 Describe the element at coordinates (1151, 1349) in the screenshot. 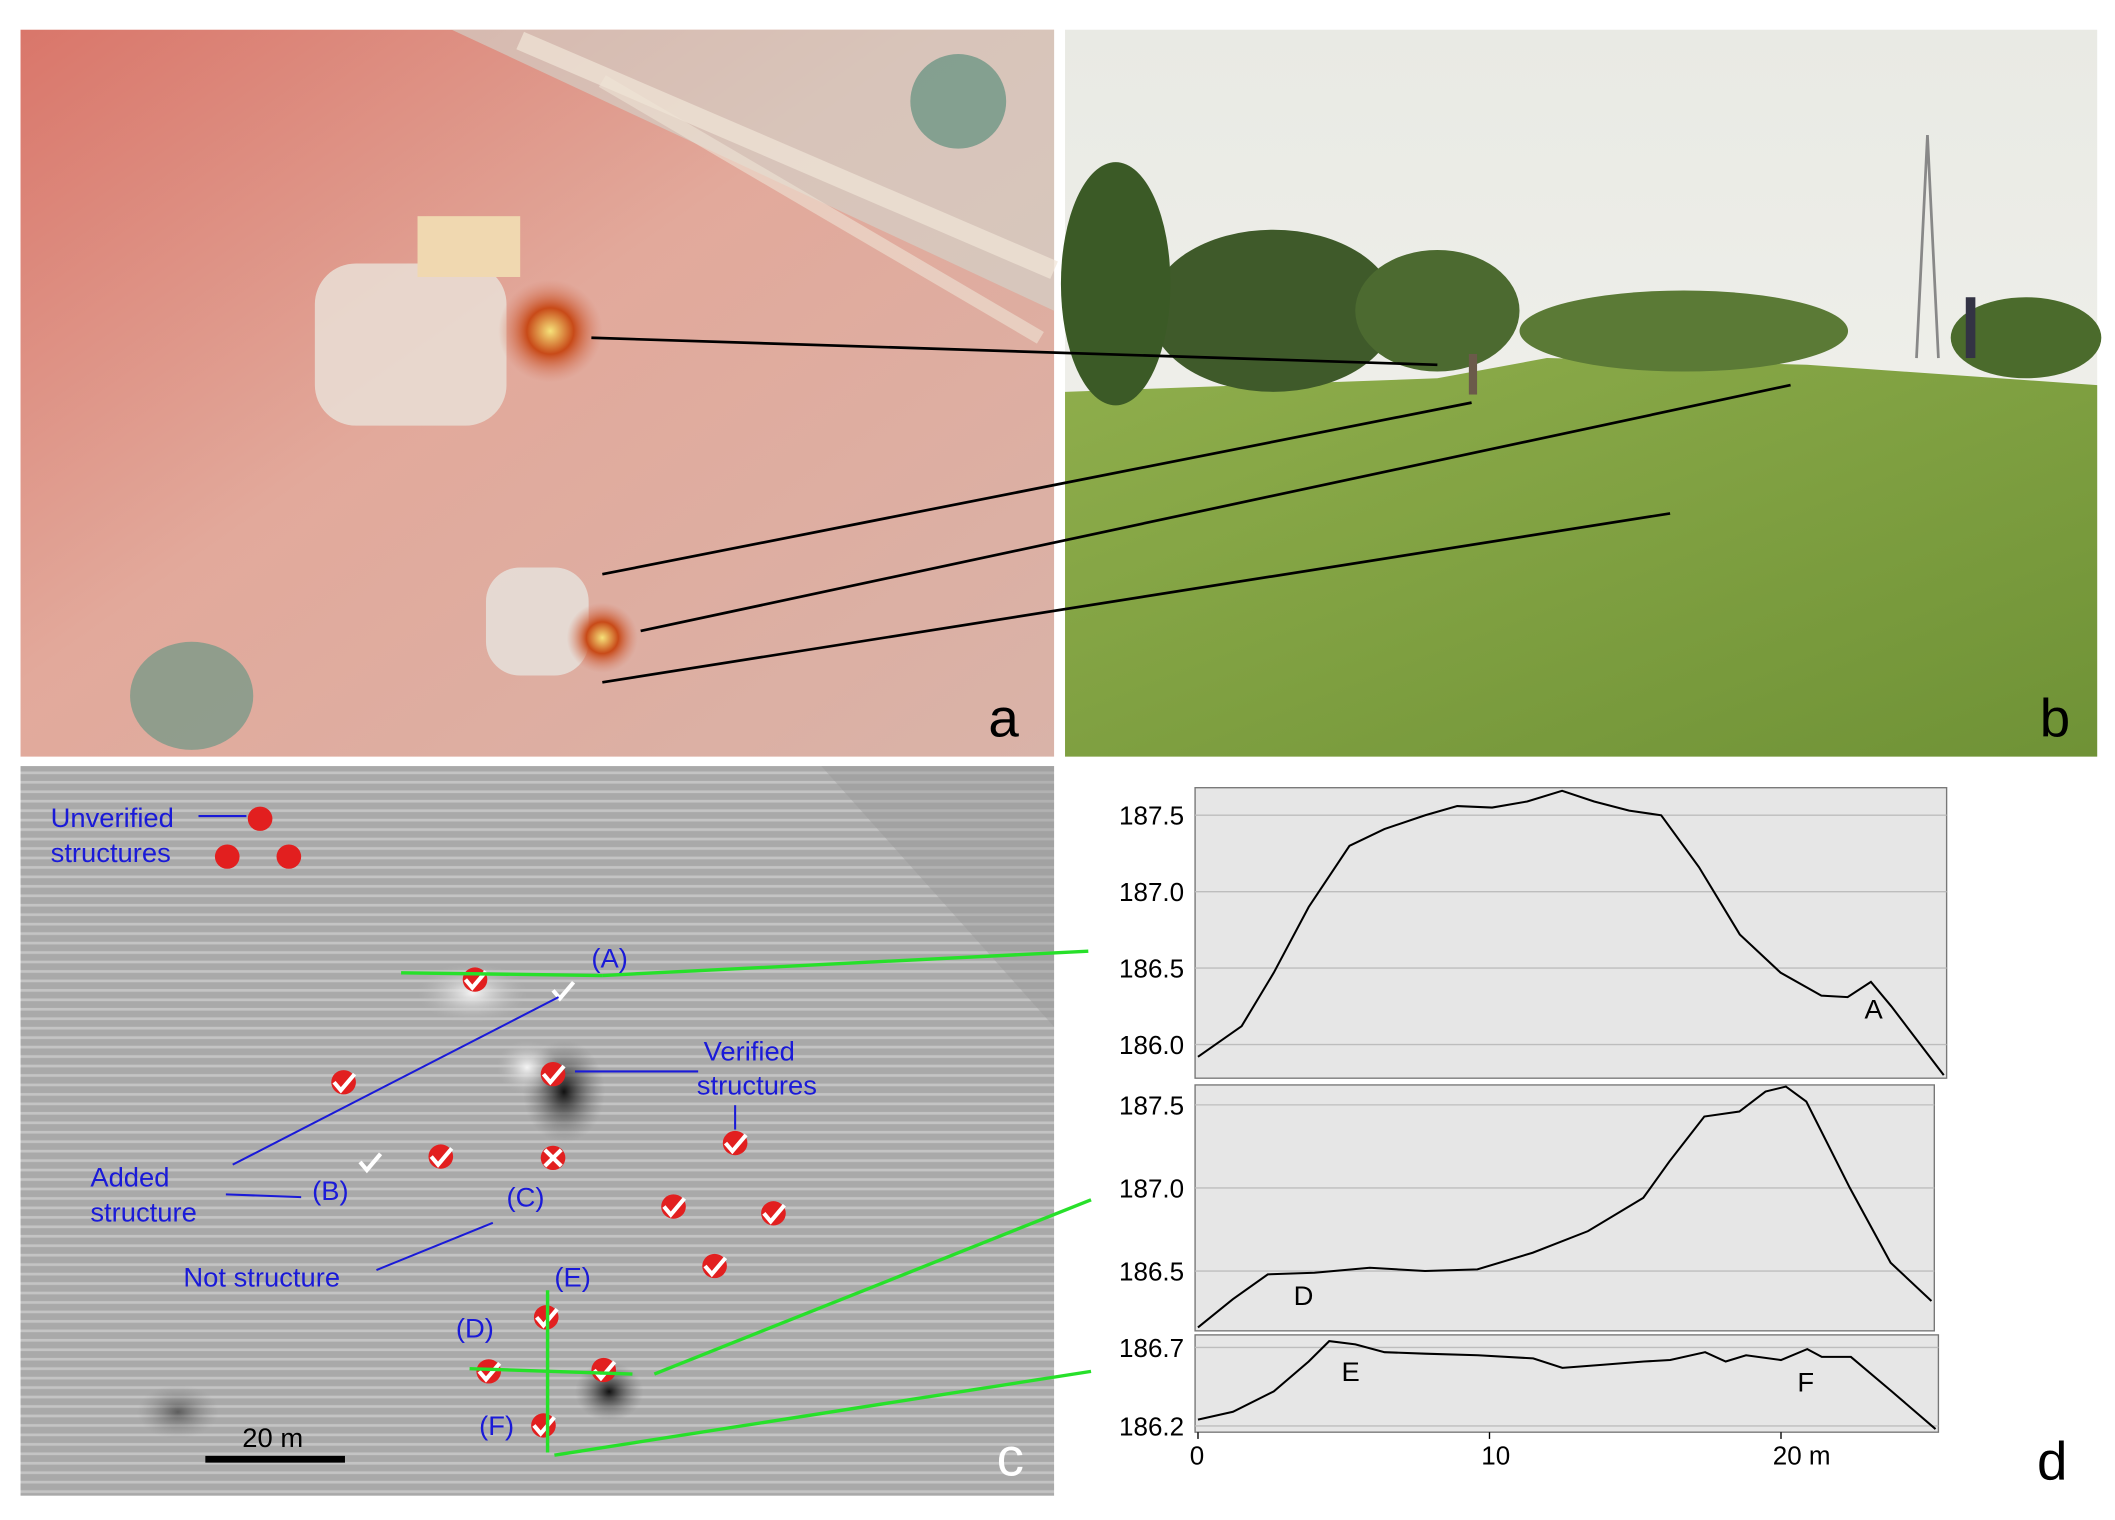

I see `y-tick-label: 186.7` at that location.